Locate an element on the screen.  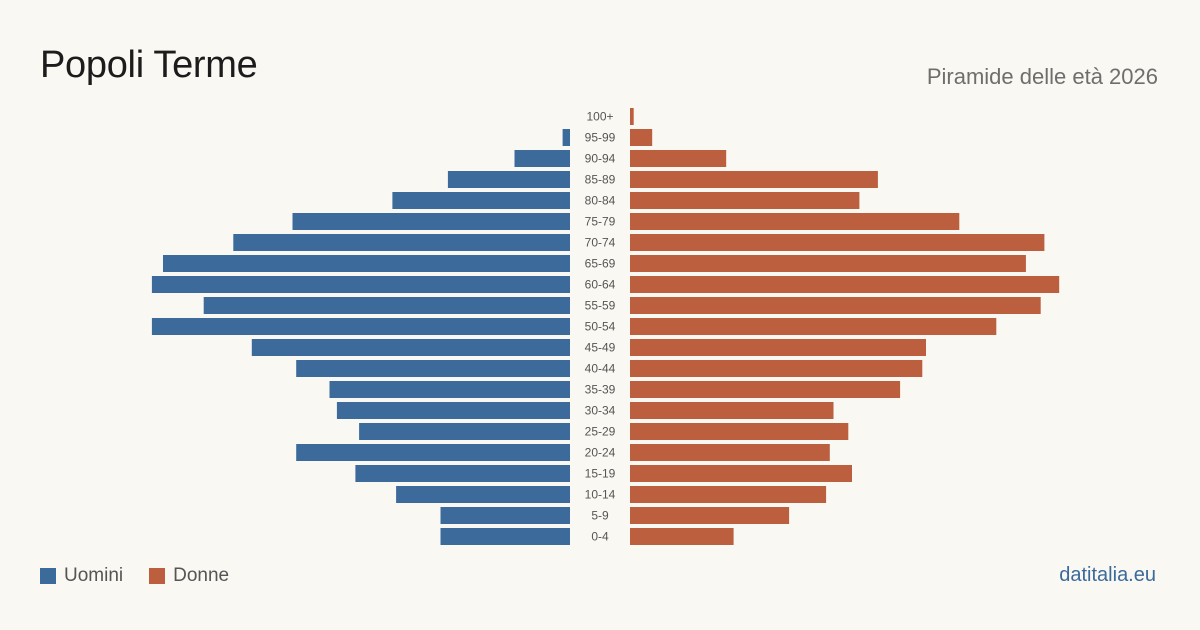
age-label-0-4: 0-4 is located at coordinates (600, 537).